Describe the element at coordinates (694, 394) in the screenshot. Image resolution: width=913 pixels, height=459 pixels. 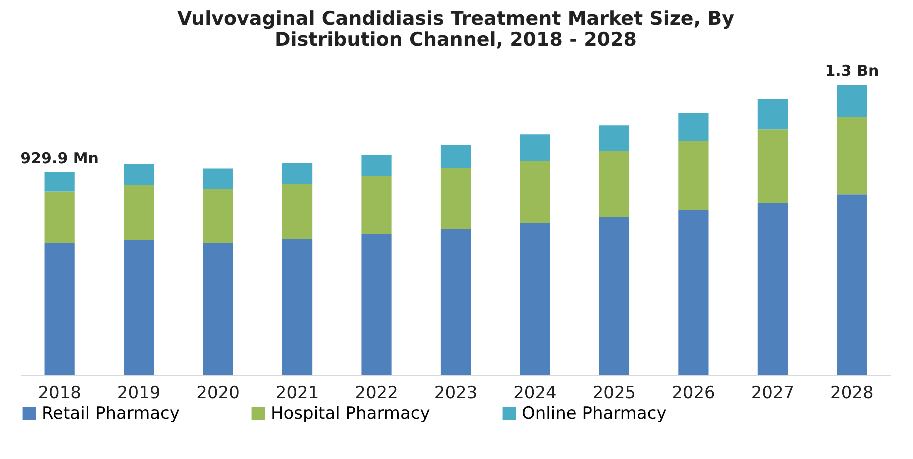
I see `x-tick-label: 2026` at that location.